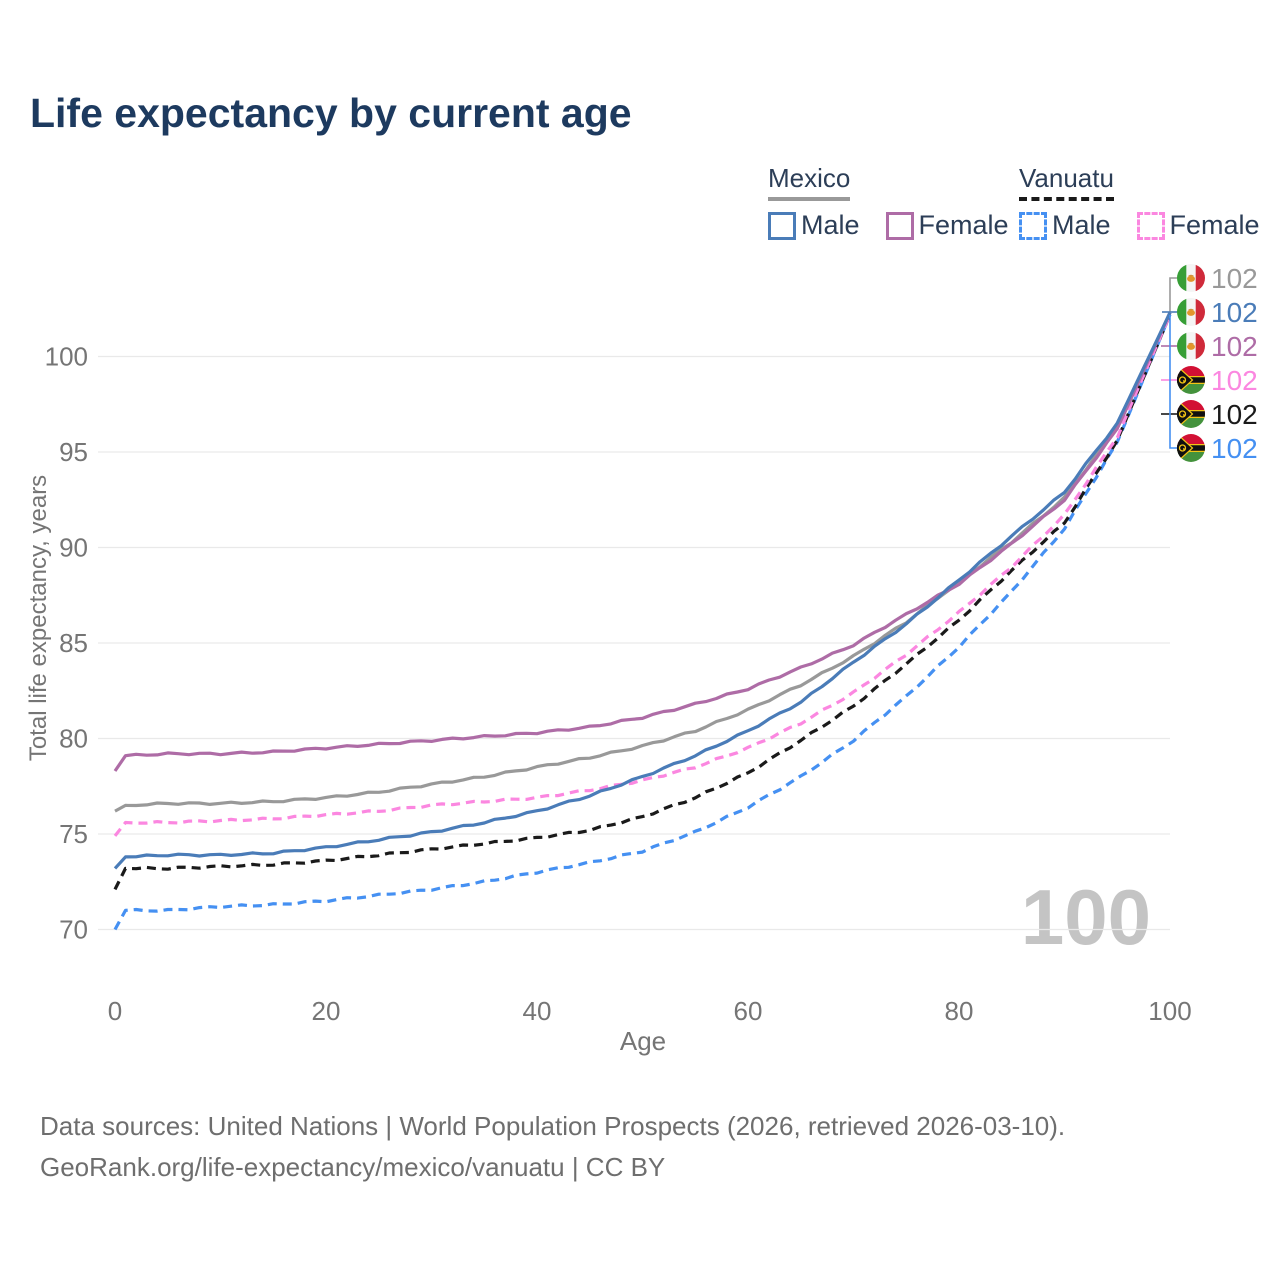 The height and width of the screenshot is (1280, 1280). What do you see at coordinates (888, 202) in the screenshot?
I see `legend-group-mexico: Mexico Male Female` at bounding box center [888, 202].